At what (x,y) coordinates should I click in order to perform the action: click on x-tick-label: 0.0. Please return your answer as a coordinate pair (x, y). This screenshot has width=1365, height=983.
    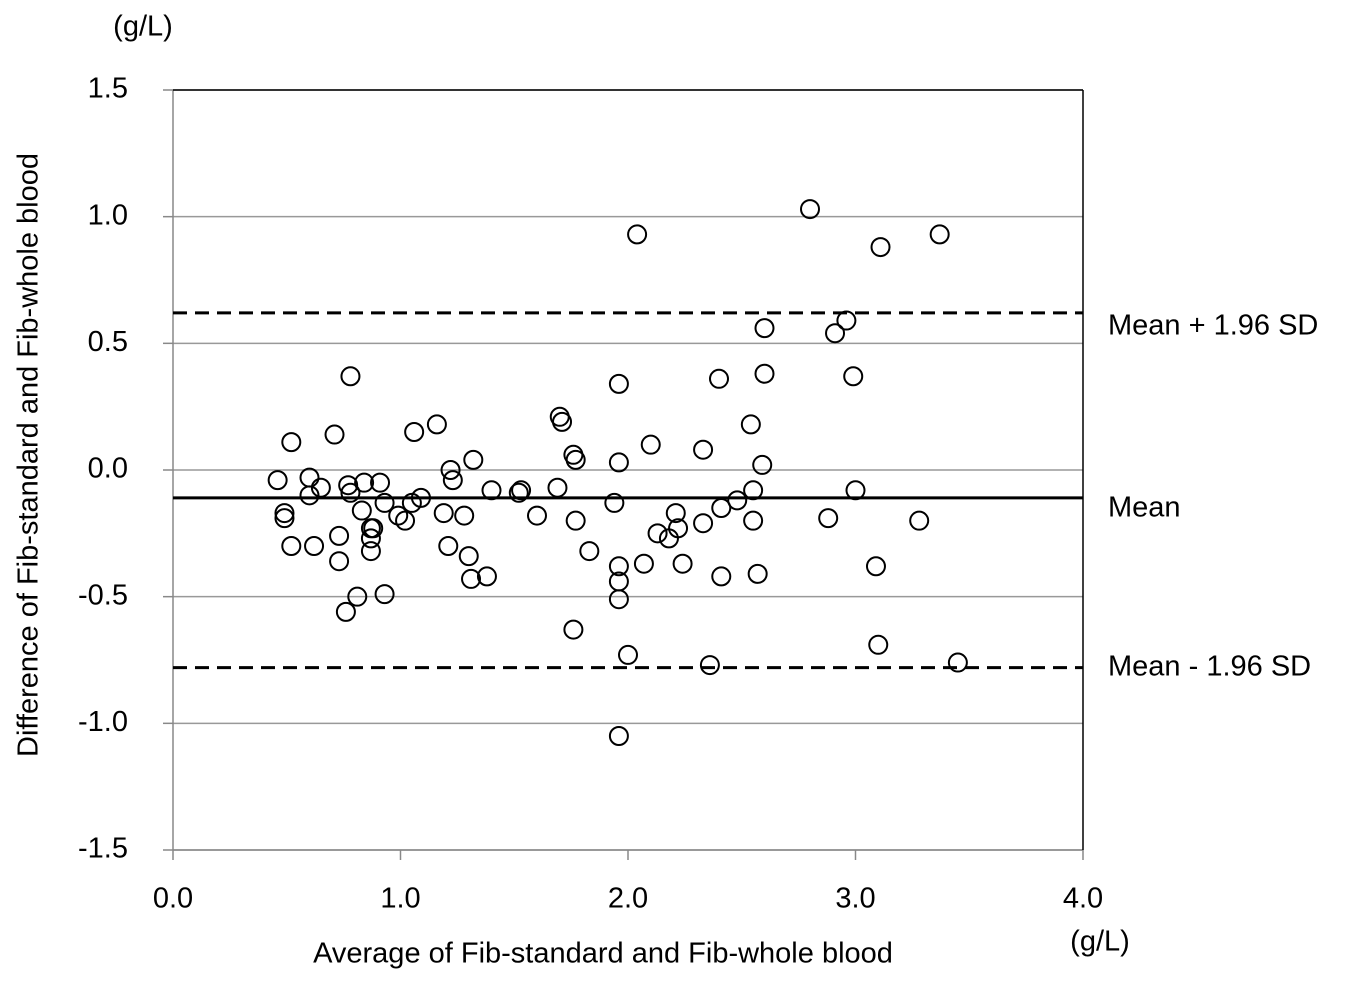
    Looking at the image, I should click on (173, 899).